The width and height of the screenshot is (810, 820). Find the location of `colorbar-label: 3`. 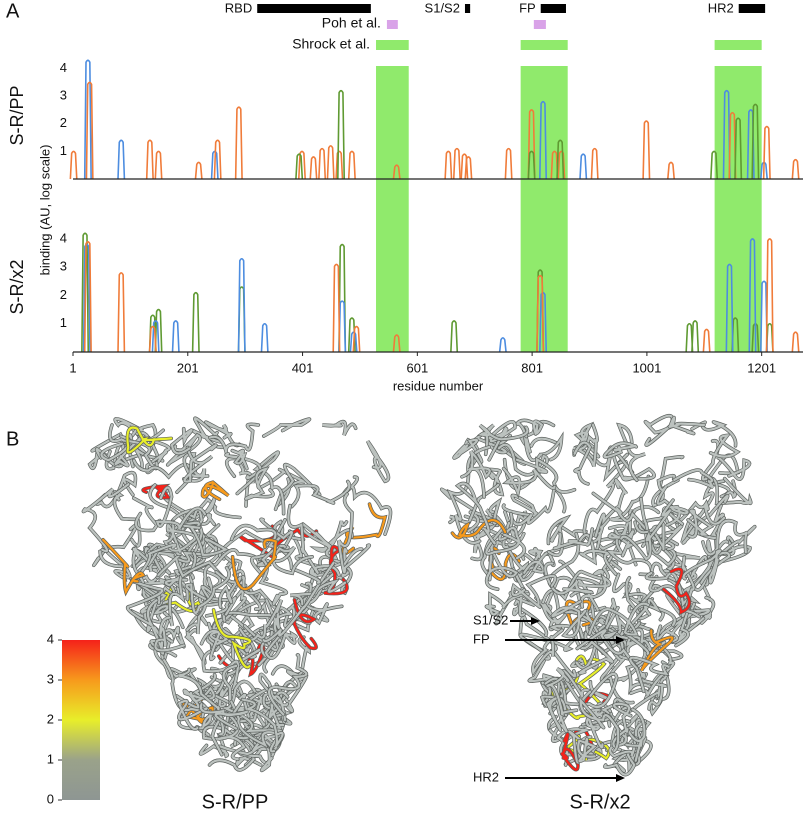

colorbar-label: 3 is located at coordinates (50, 678).